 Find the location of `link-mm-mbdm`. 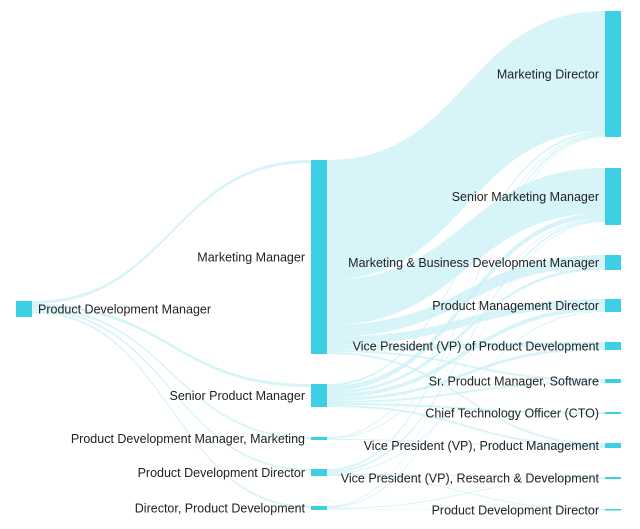

link-mm-mbdm is located at coordinates (466, 296).